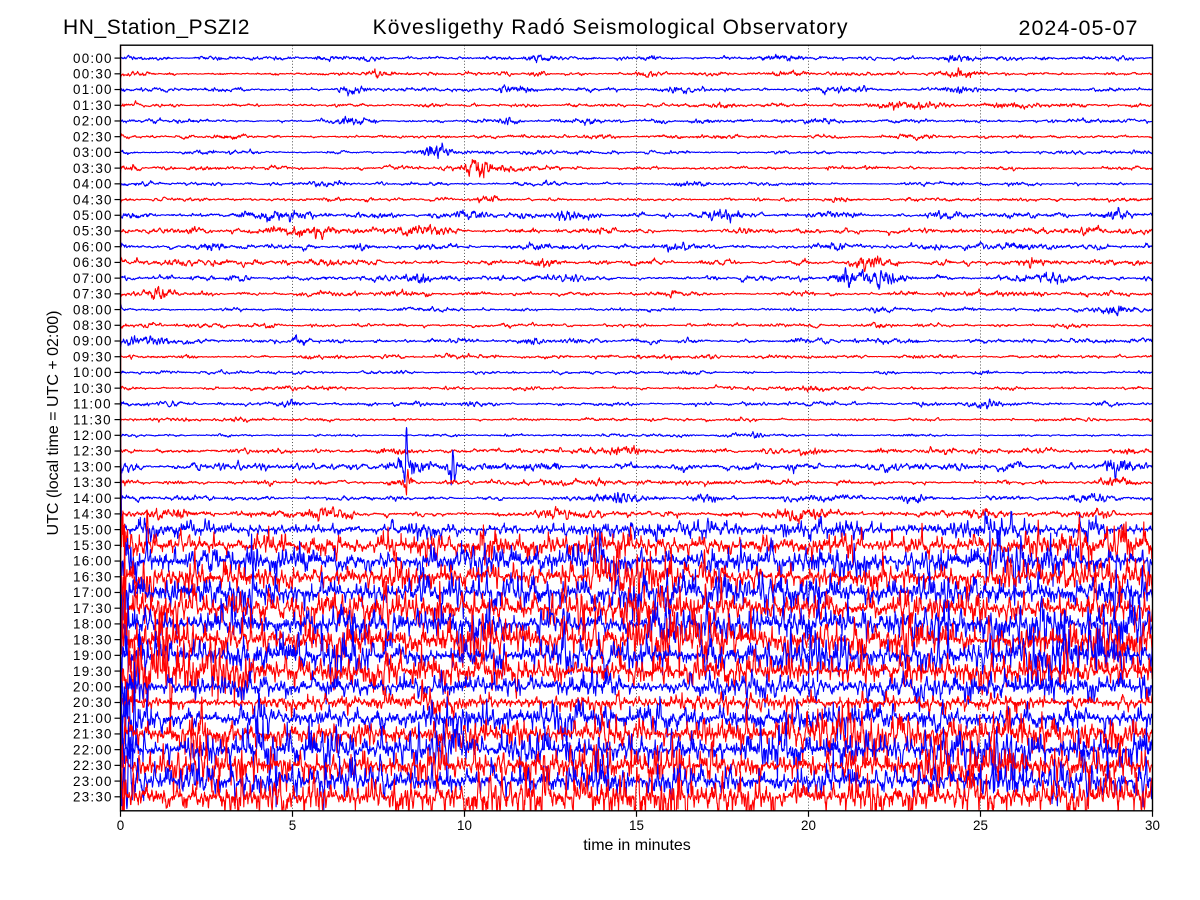  Describe the element at coordinates (93, 734) in the screenshot. I see `svg-text: 21:30` at that location.